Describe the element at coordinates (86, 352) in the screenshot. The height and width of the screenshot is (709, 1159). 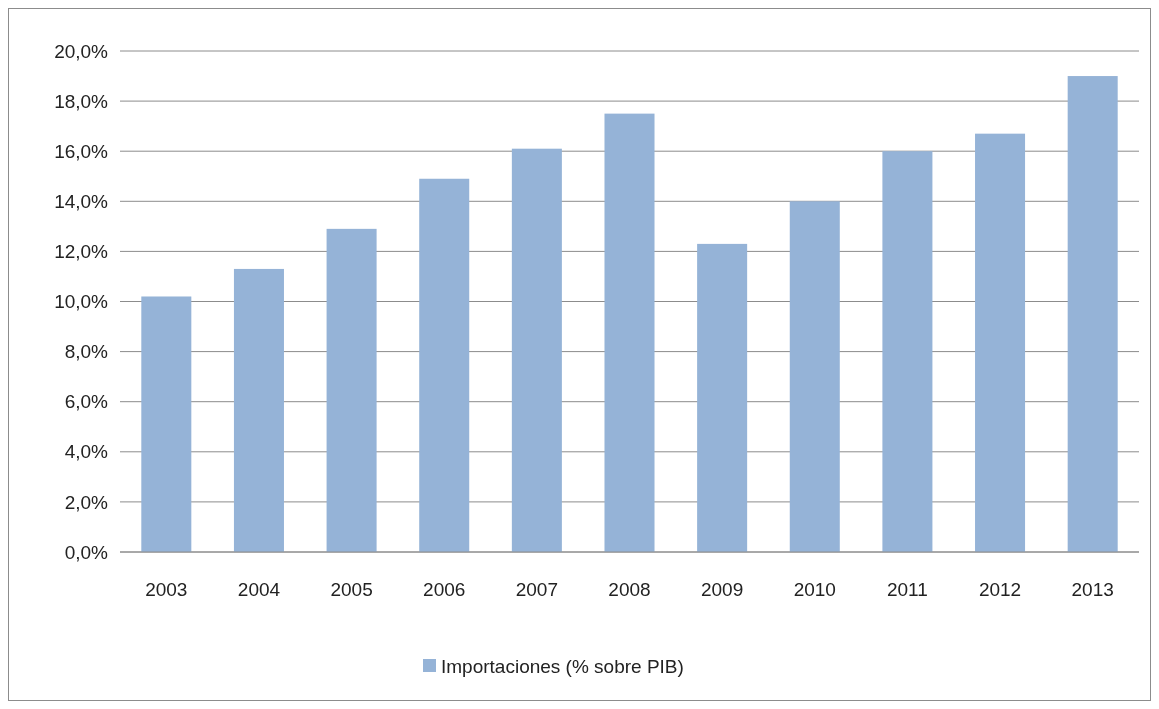
I see `y-tick-label: 8,0%` at that location.